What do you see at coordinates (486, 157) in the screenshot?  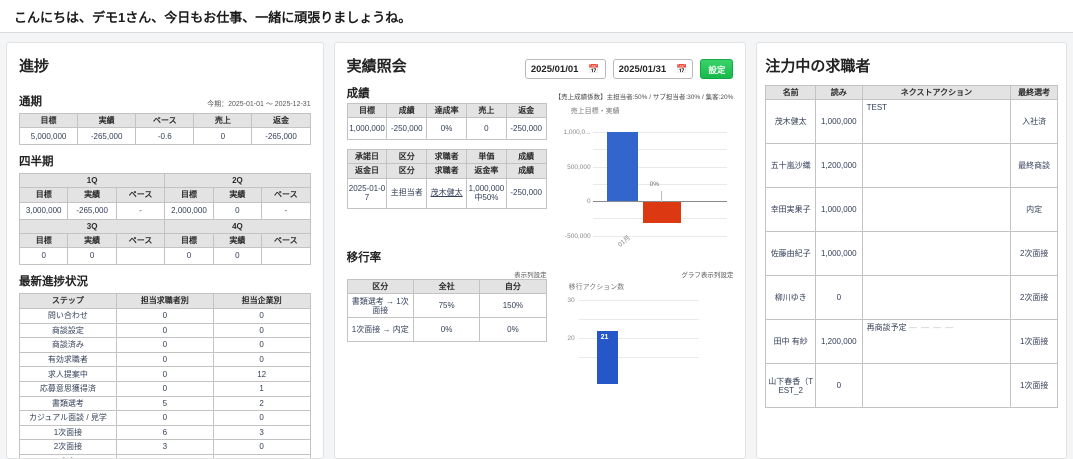 I see `detail-header: 単価` at bounding box center [486, 157].